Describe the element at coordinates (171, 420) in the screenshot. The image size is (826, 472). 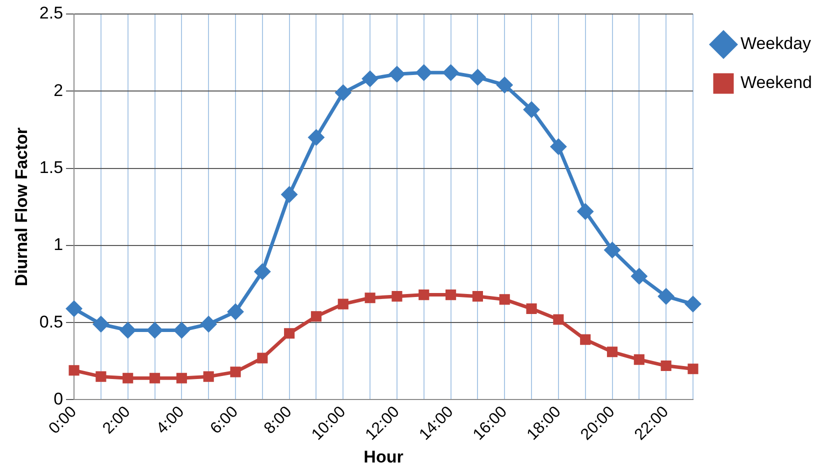
I see `x-tick-label: 4:00` at that location.